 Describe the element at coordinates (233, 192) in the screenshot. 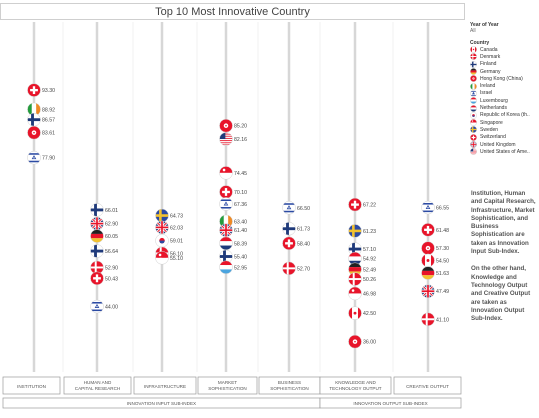

I see `data-point-switzerland: 70.10` at that location.